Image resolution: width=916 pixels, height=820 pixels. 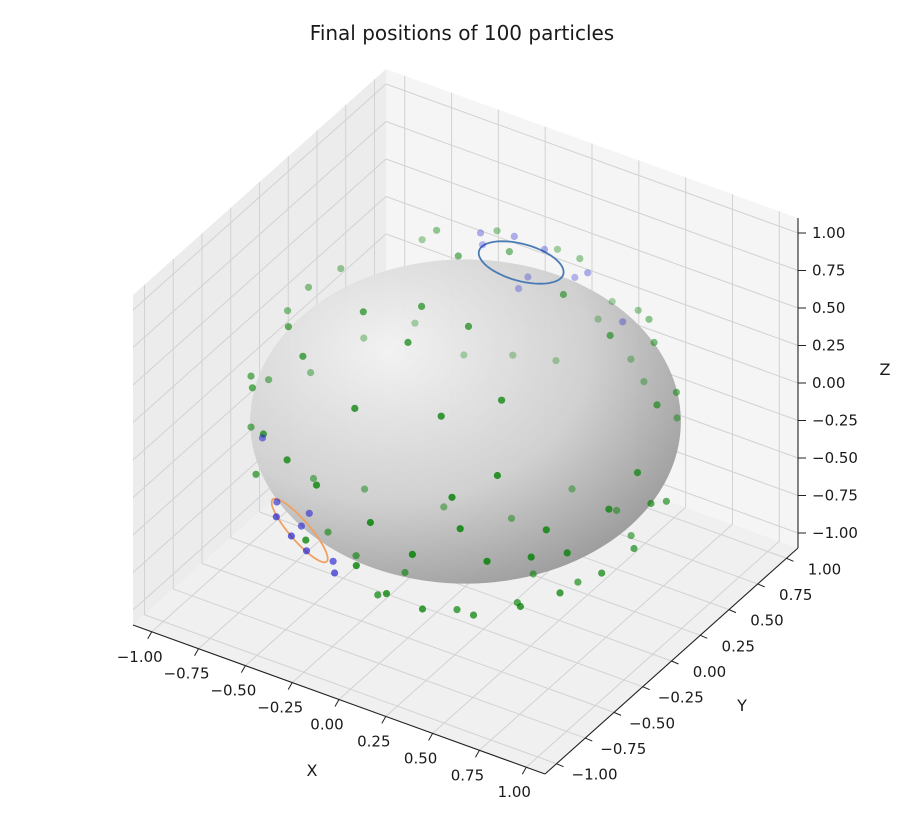 I want to click on z-tick-label: 0.75, so click(x=828, y=271).